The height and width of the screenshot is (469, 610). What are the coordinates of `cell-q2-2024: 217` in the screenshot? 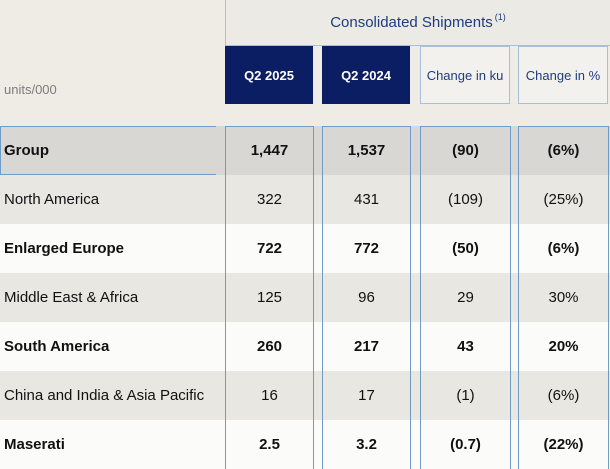 It's located at (366, 346).